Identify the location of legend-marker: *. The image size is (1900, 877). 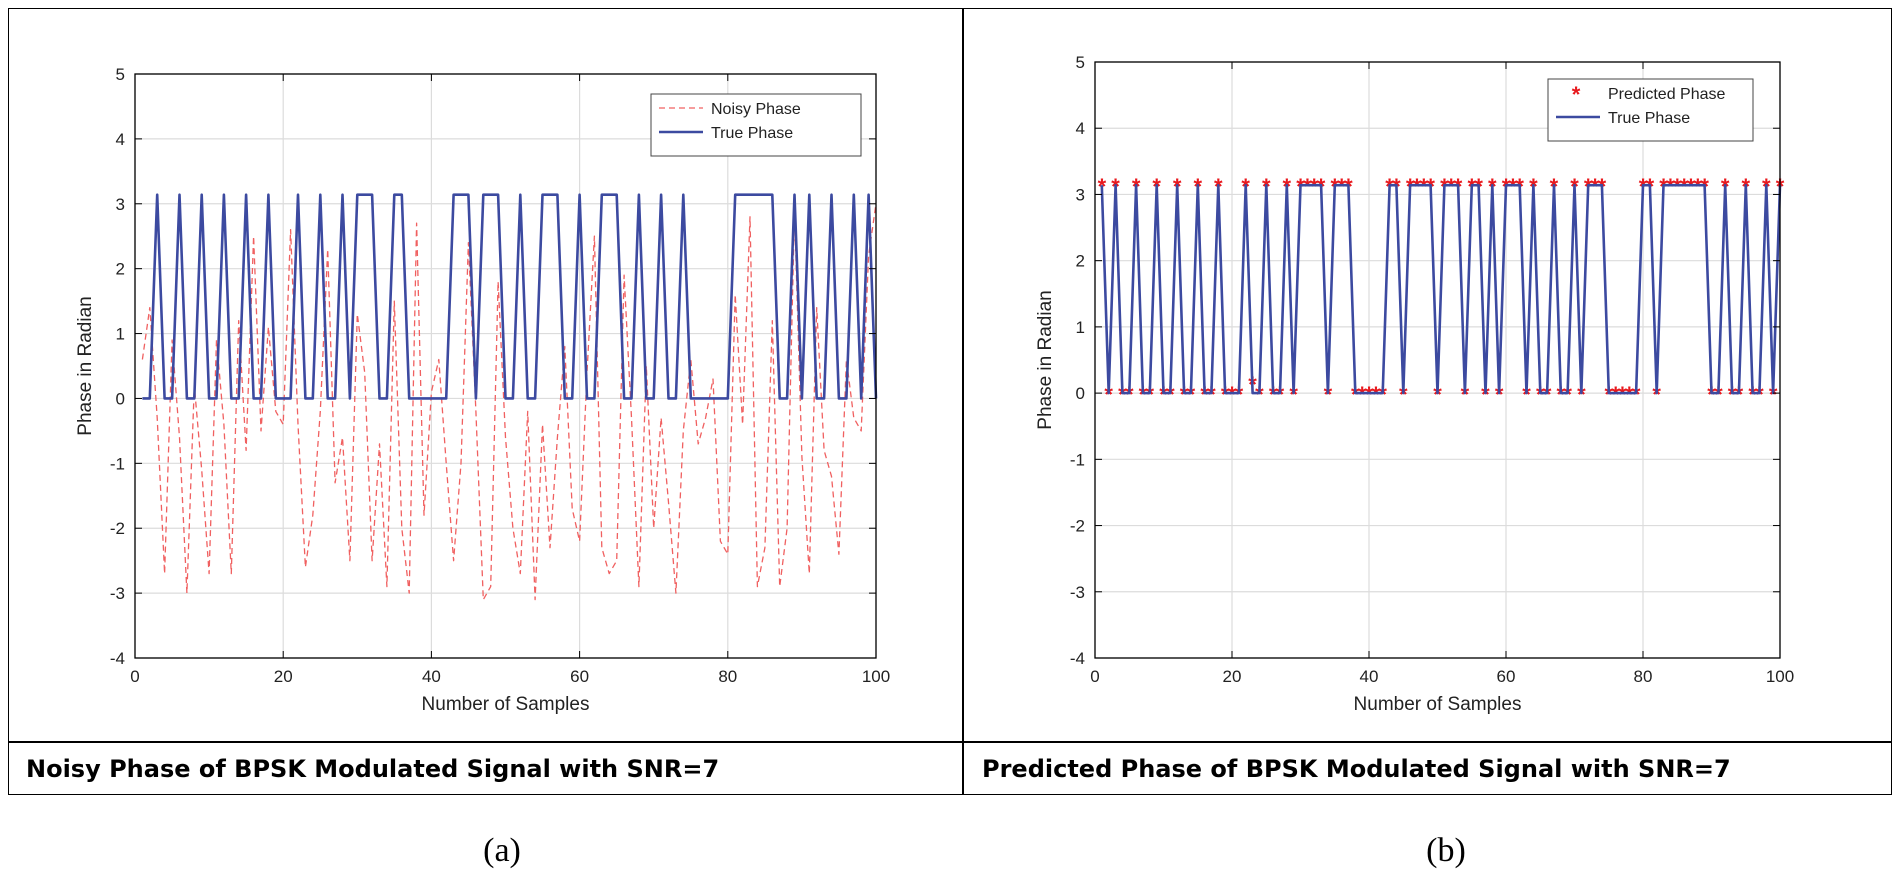
(1576, 94).